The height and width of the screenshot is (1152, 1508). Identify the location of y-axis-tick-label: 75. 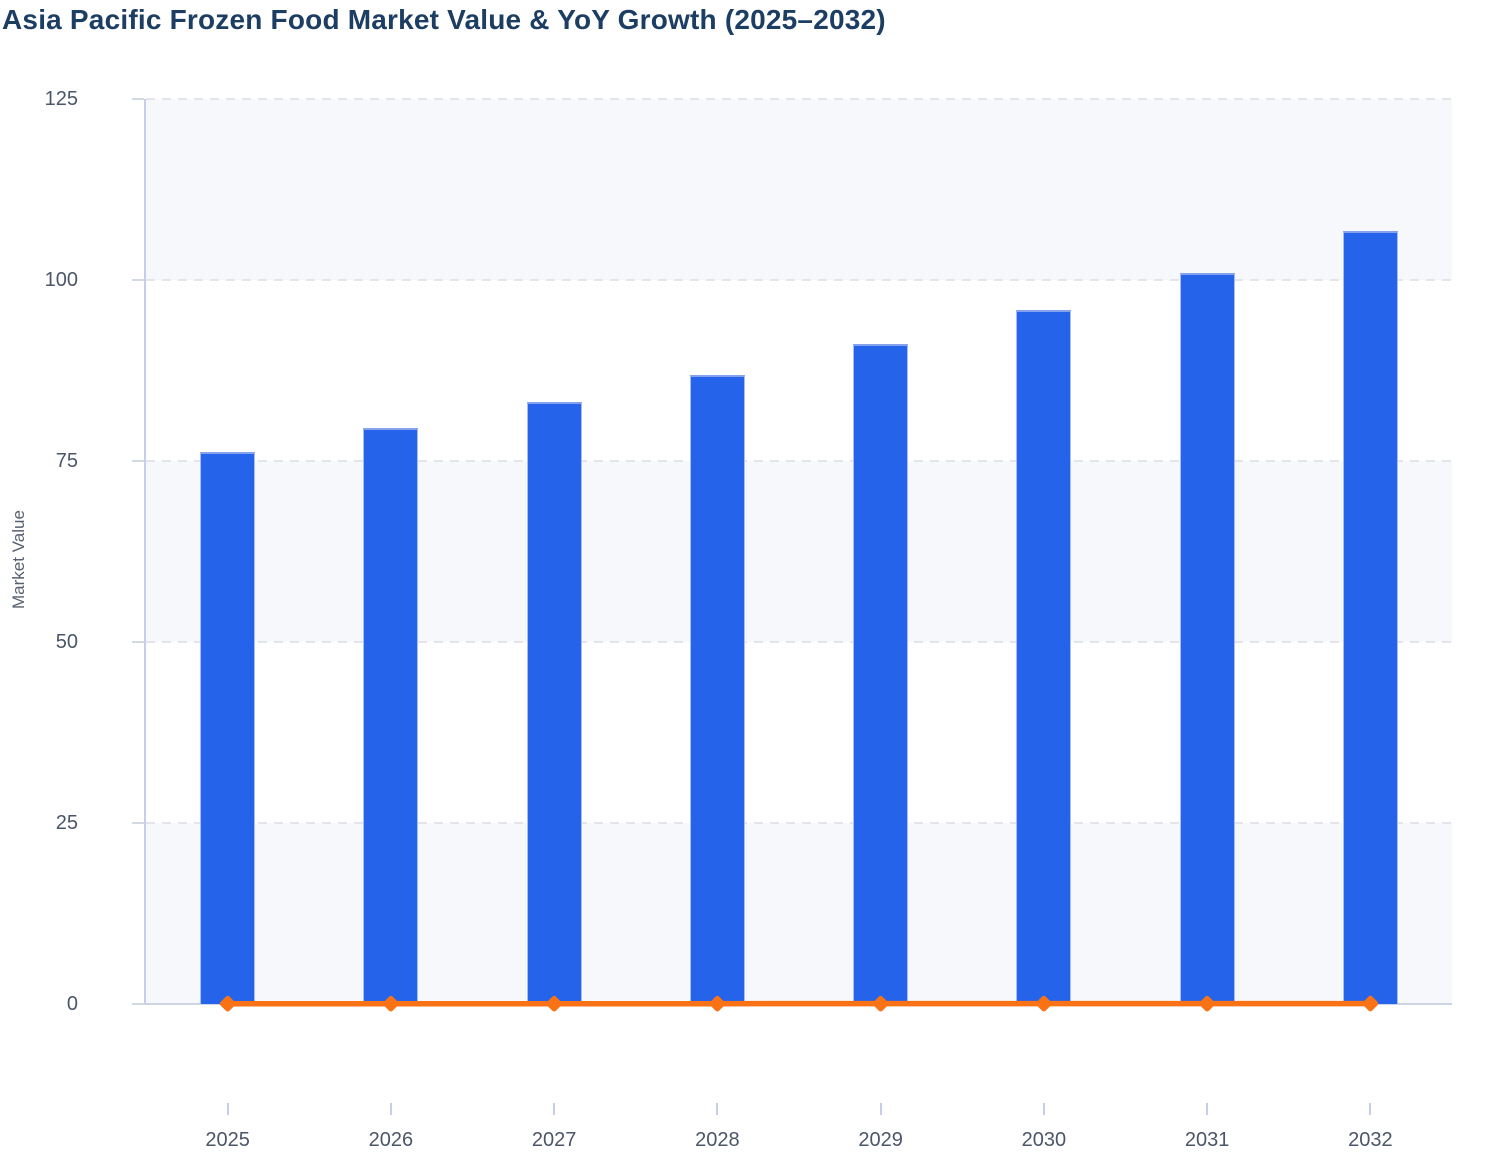
(43, 461).